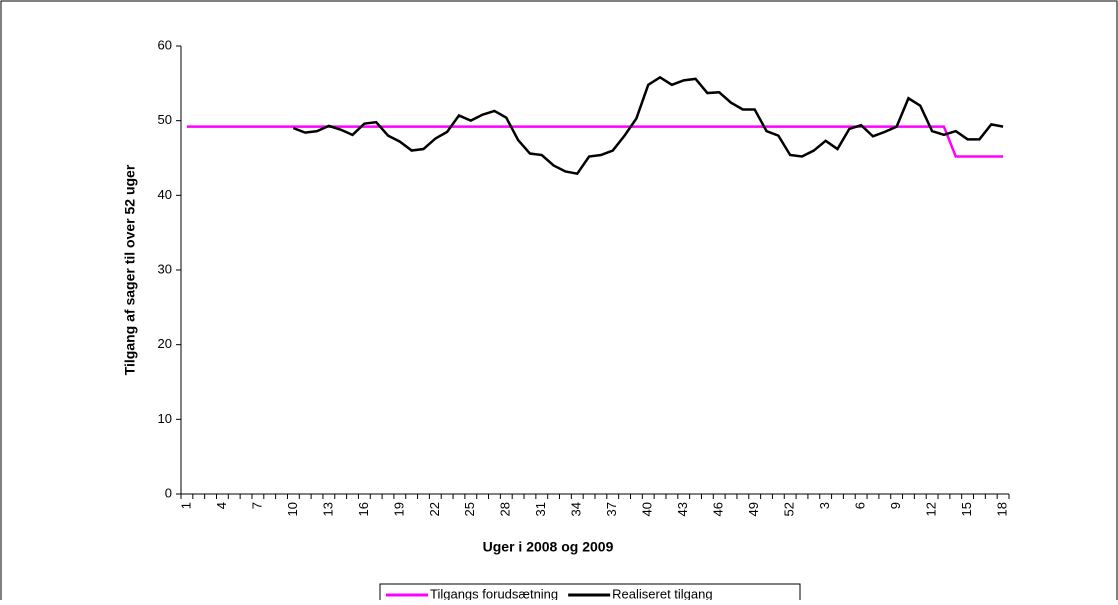 The width and height of the screenshot is (1118, 605). I want to click on y-tick-label: 40, so click(165, 194).